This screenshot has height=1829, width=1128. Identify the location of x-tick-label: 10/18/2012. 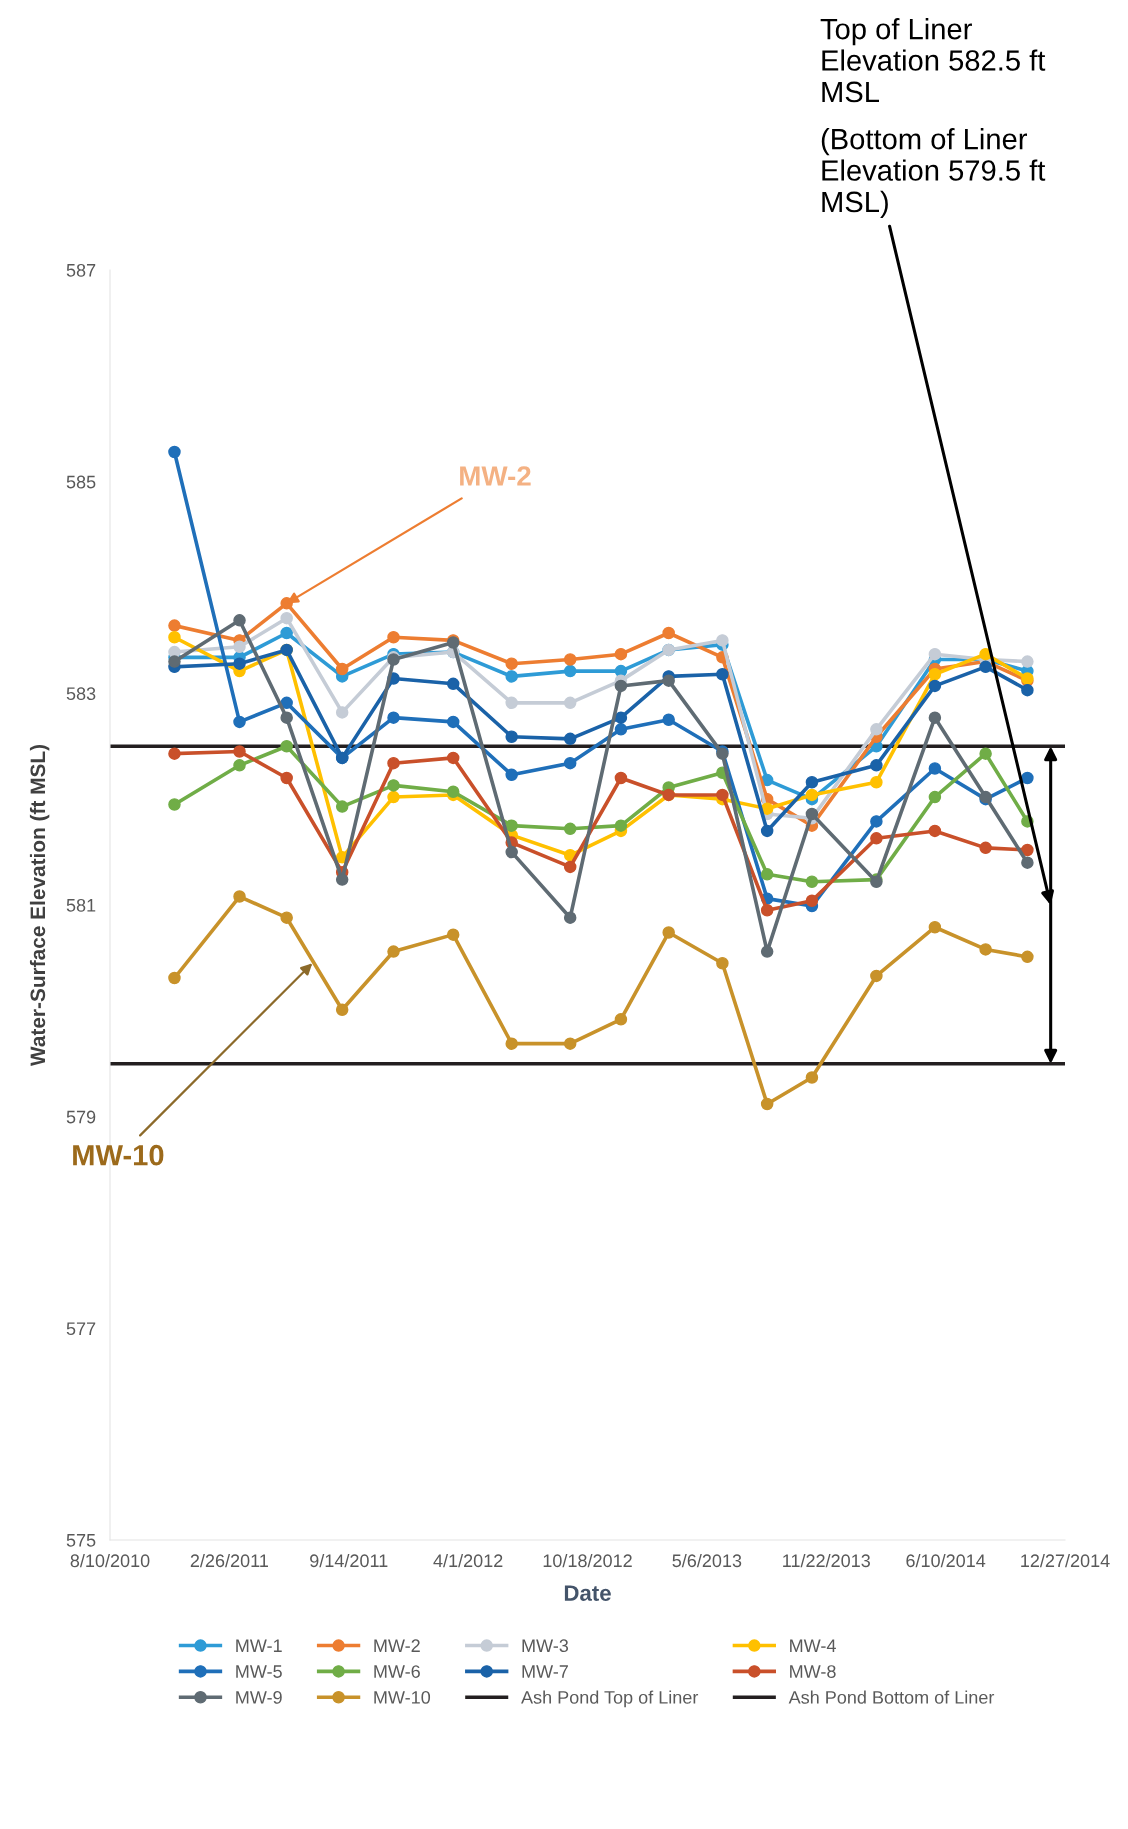
(587, 1560).